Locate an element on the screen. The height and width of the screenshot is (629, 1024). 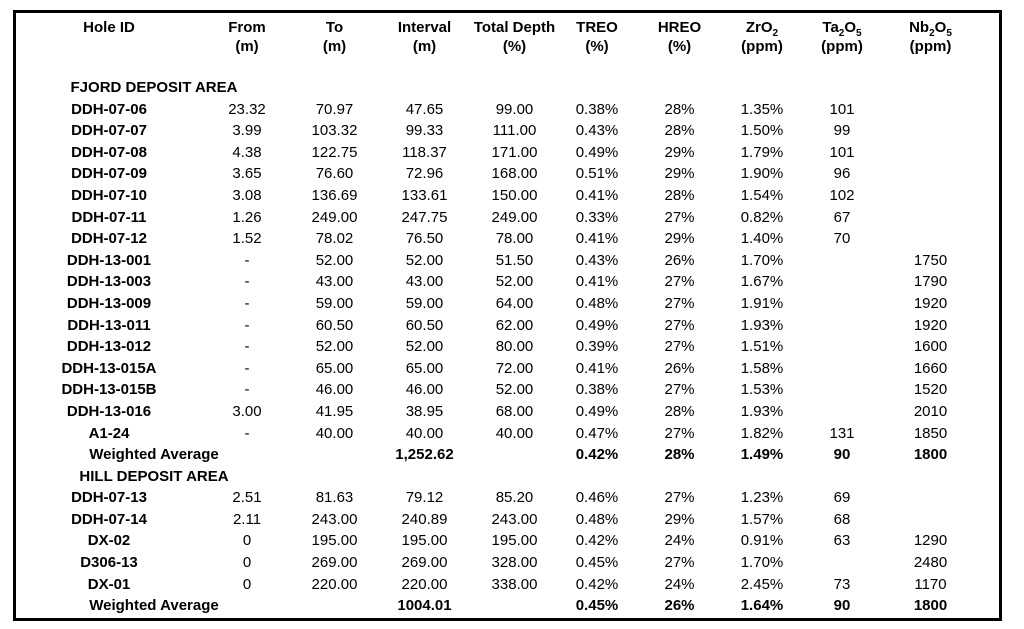
cell-hole-id: DDH-07-09 is located at coordinates (109, 174).